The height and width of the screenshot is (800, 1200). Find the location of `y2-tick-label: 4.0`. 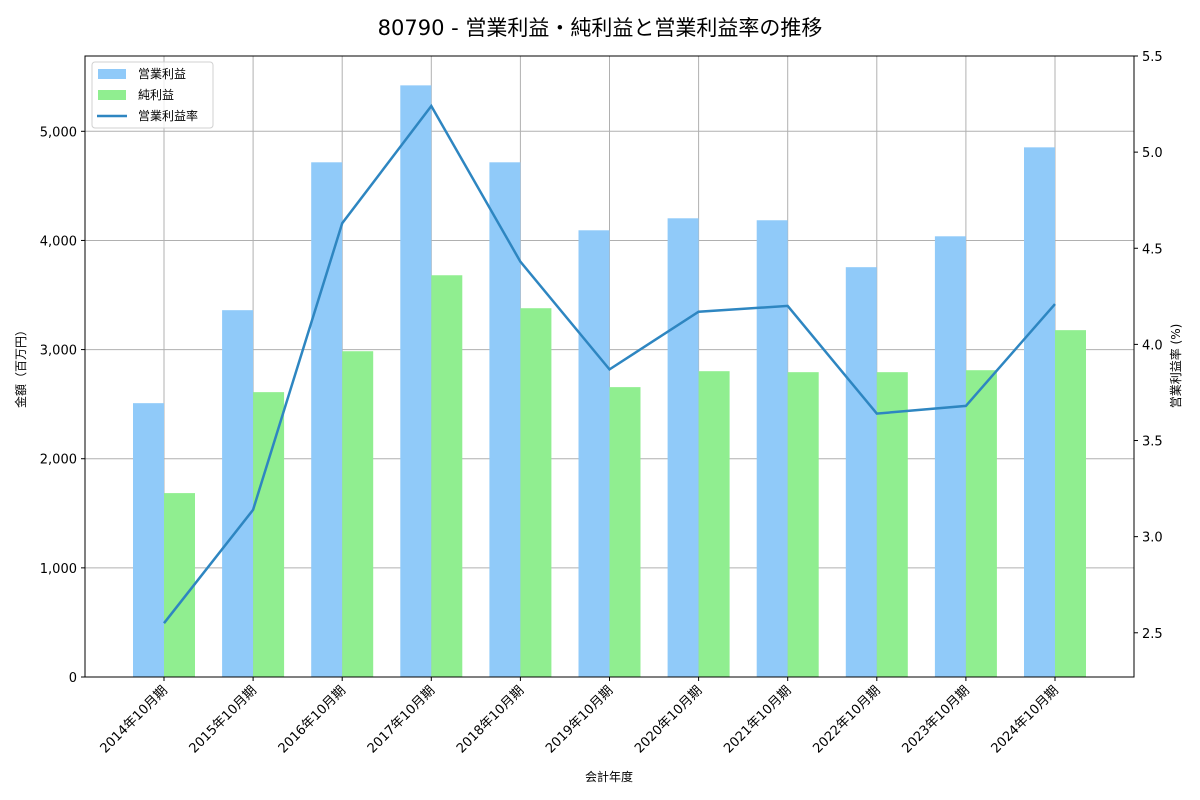

y2-tick-label: 4.0 is located at coordinates (1152, 345).